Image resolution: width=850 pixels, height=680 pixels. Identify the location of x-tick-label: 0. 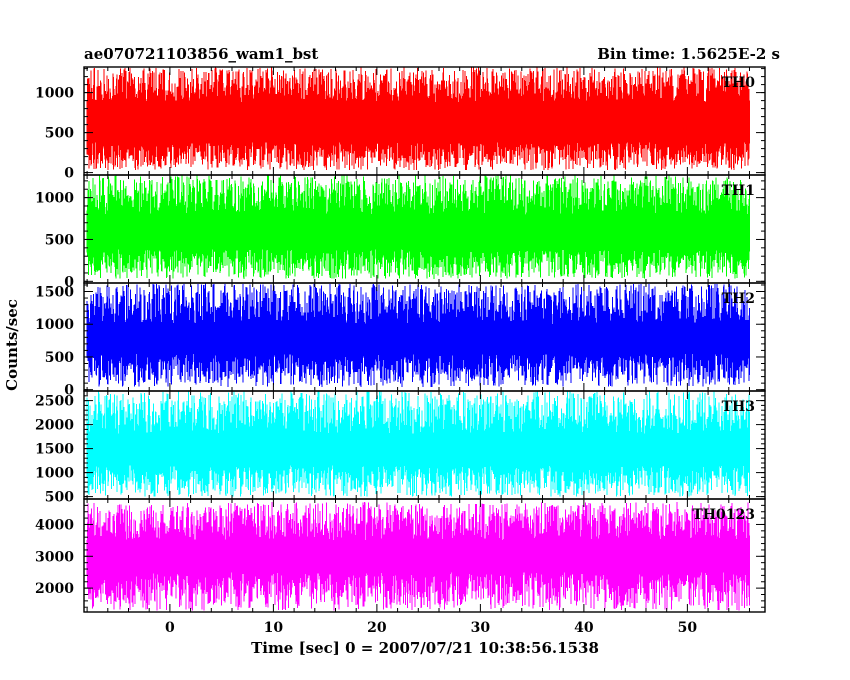
(170, 628).